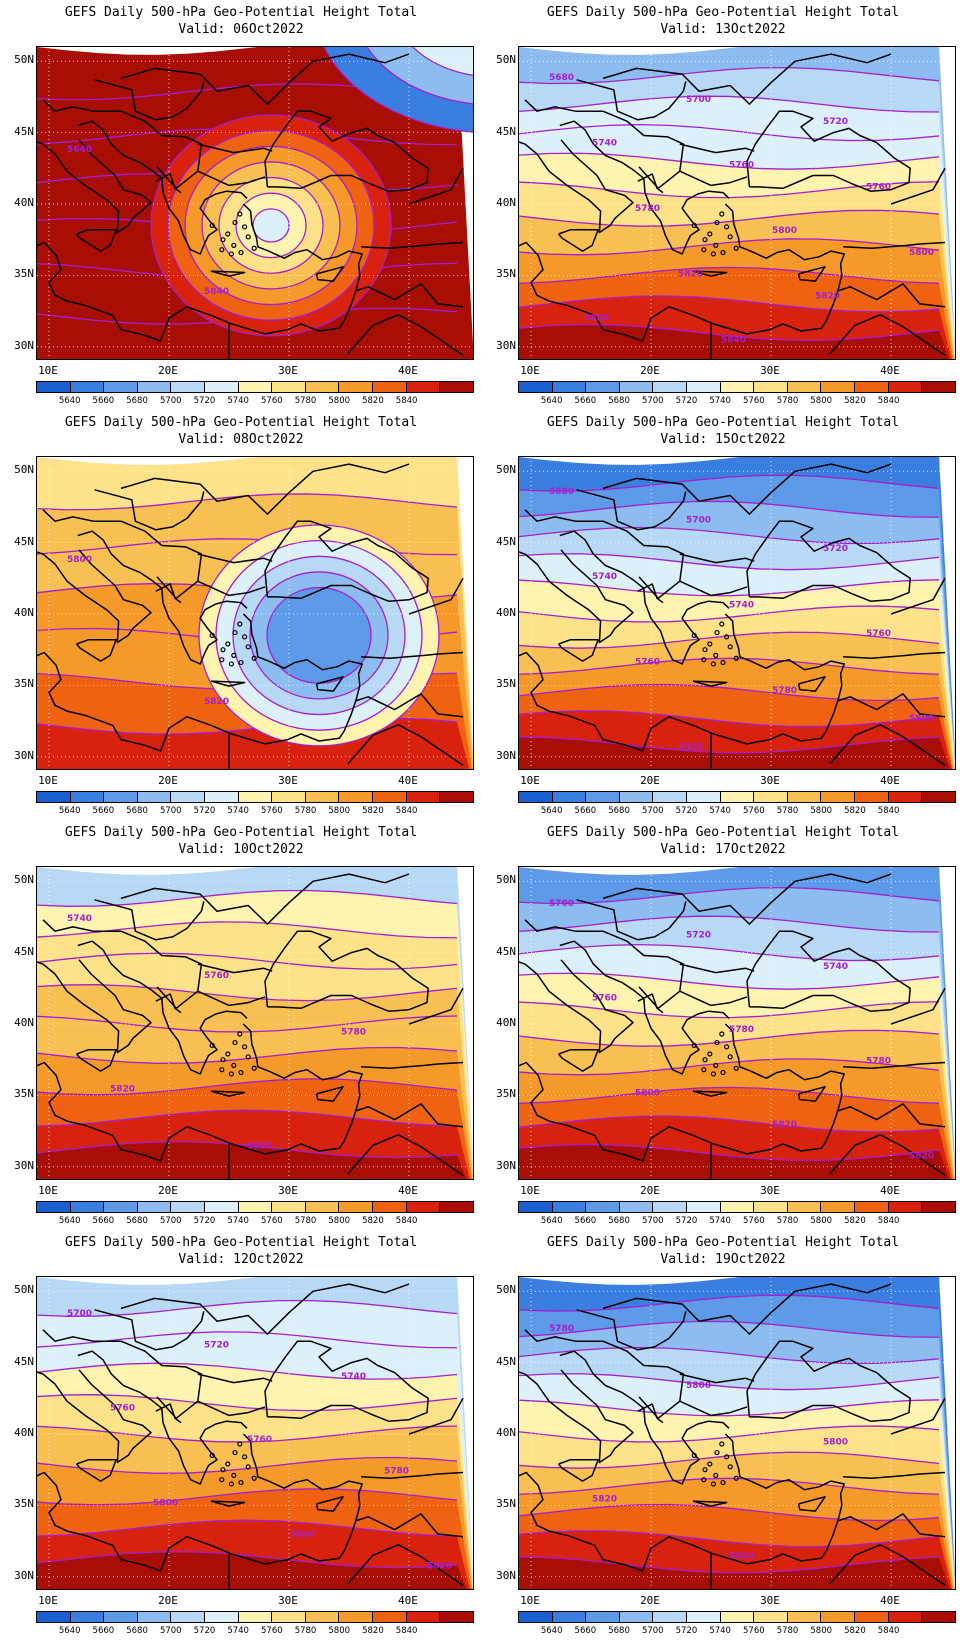 Image resolution: width=964 pixels, height=1640 pixels. Describe the element at coordinates (168, 1600) in the screenshot. I see `longitude-label: 20E` at that location.